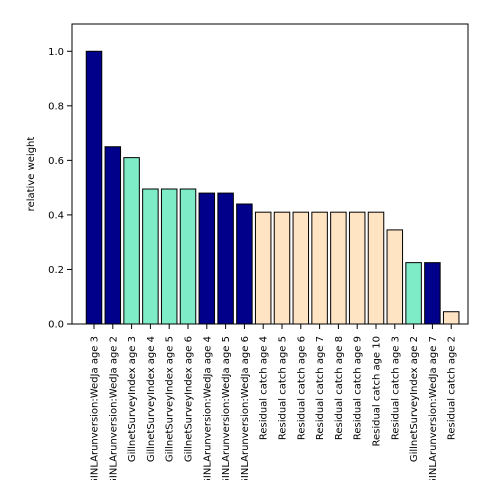 This screenshot has height=484, width=480. Describe the element at coordinates (320, 388) in the screenshot. I see `x-tick-label: Residual catch age 7` at that location.